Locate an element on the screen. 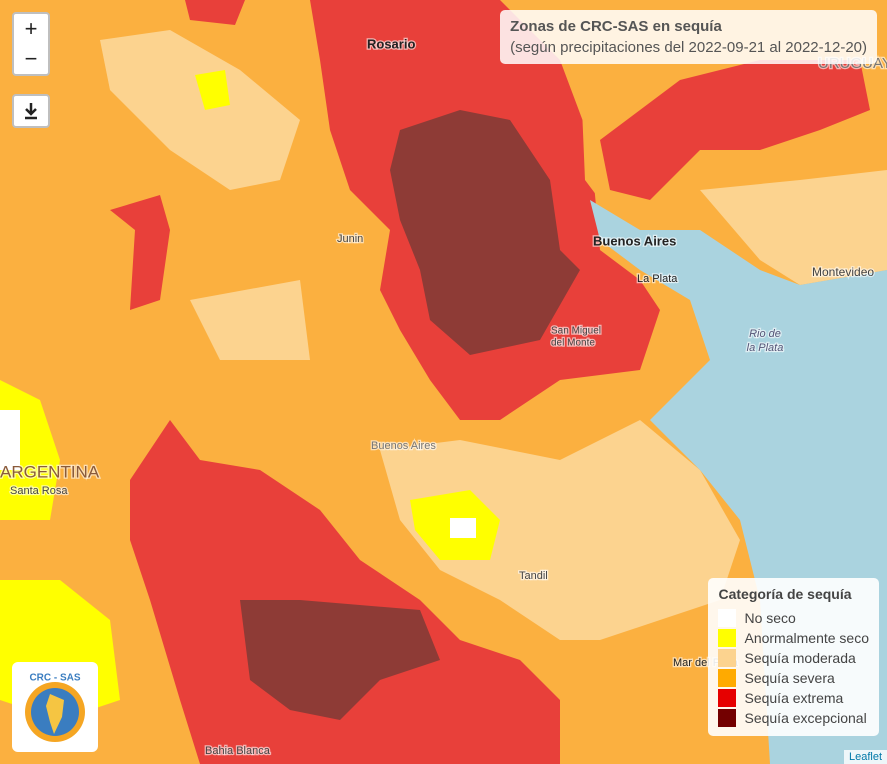  legend-item: Anormalmente seco is located at coordinates (793, 638).